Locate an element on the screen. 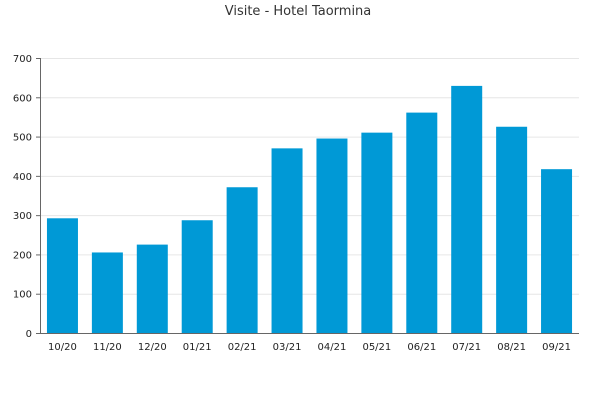 Image resolution: width=600 pixels, height=400 pixels. x-tick-label: 11/20 is located at coordinates (107, 347).